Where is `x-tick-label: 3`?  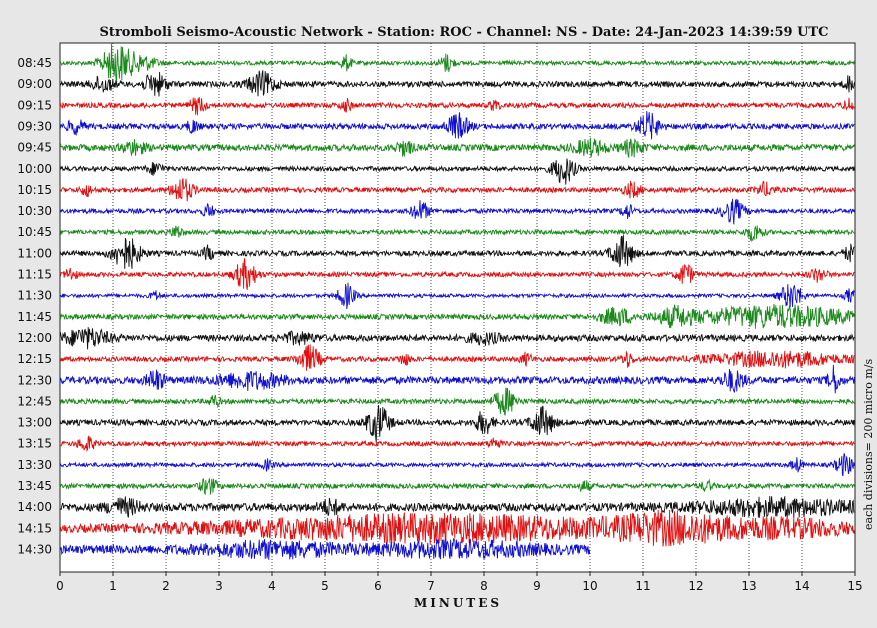 x-tick-label: 3 is located at coordinates (219, 586).